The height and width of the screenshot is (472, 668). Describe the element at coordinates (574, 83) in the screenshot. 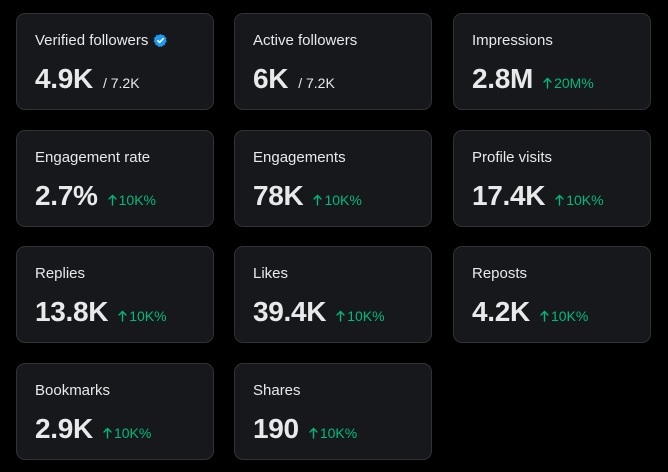

I see `metric-change-value: 20M%` at that location.